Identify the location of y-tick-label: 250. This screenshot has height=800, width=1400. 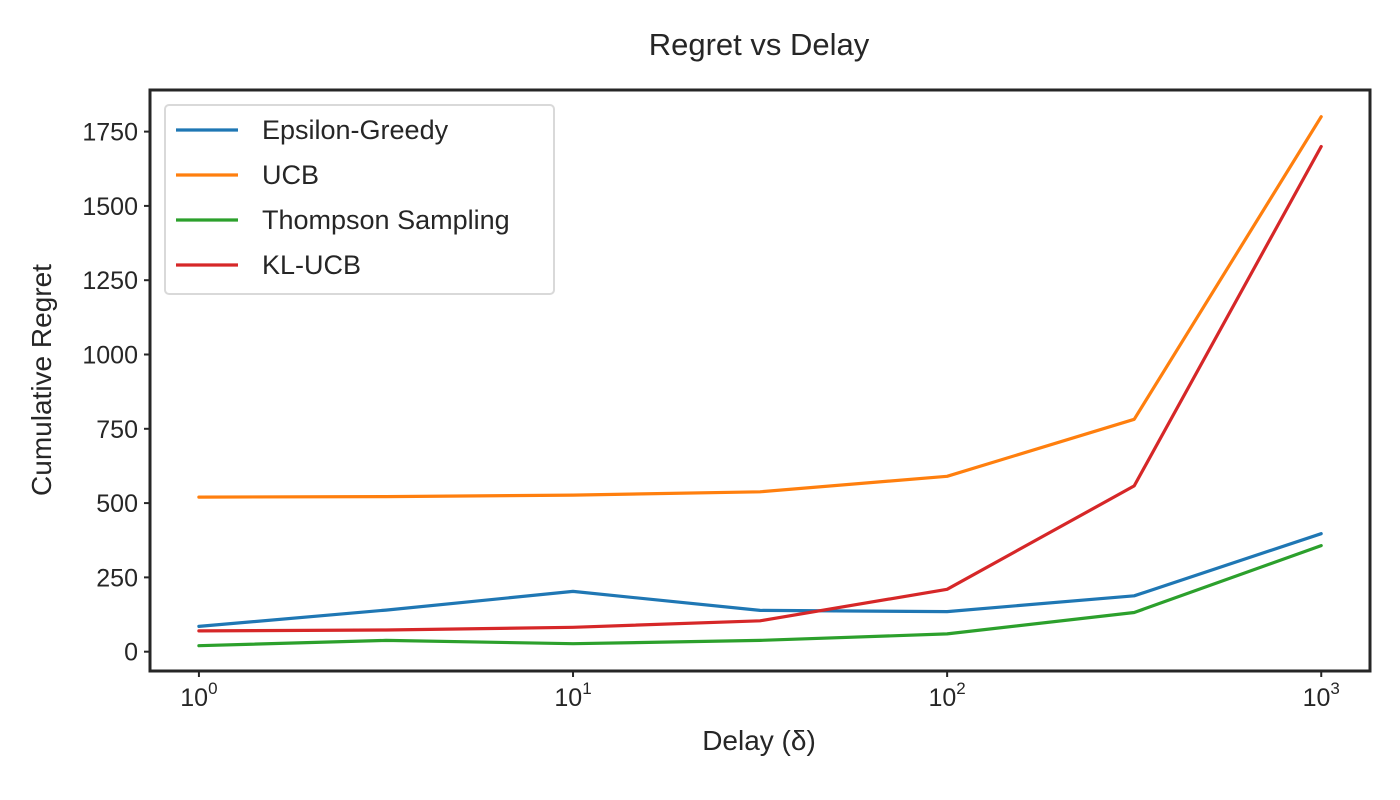
(117, 578).